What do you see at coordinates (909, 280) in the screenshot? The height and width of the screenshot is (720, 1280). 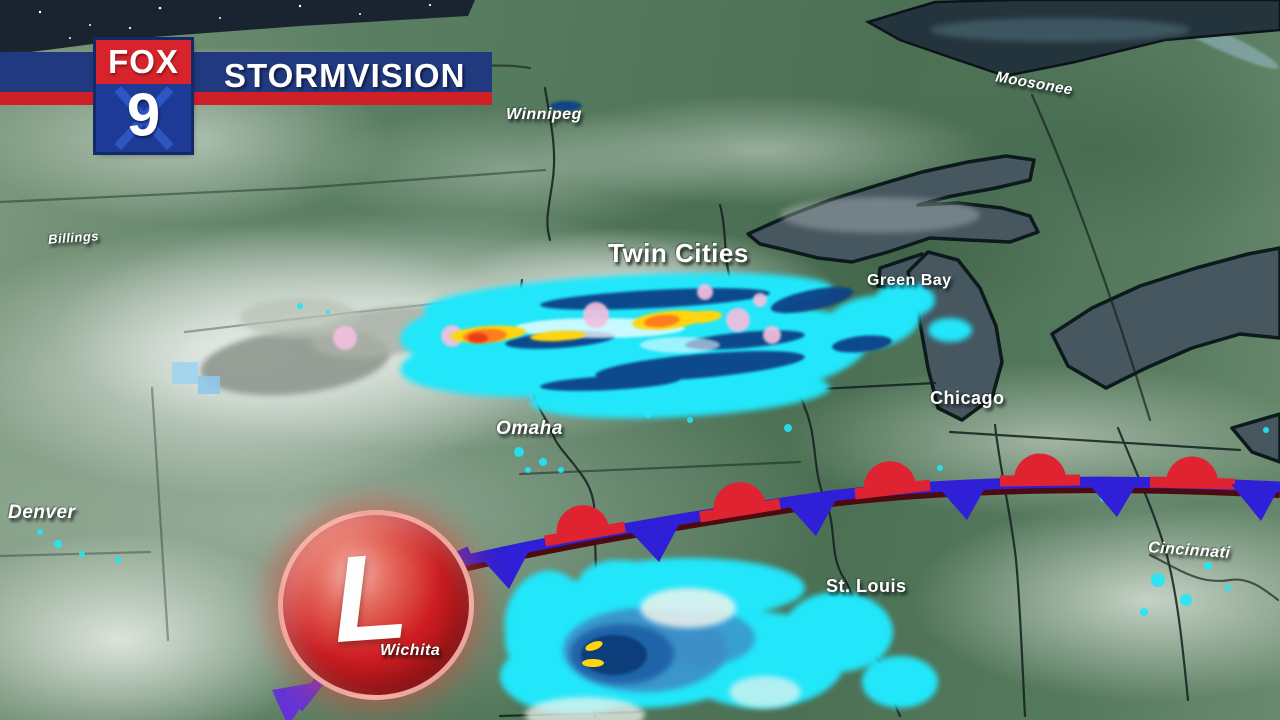 I see `city-label-green-bay: Green Bay` at bounding box center [909, 280].